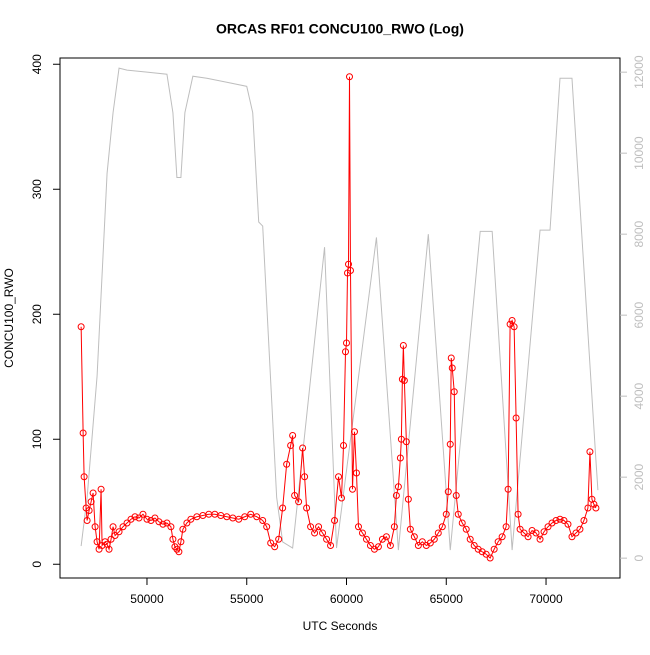 This screenshot has height=655, width=650. Describe the element at coordinates (340, 29) in the screenshot. I see `chart-title: ORCAS RF01 CONCU100_RWO (Log)` at that location.